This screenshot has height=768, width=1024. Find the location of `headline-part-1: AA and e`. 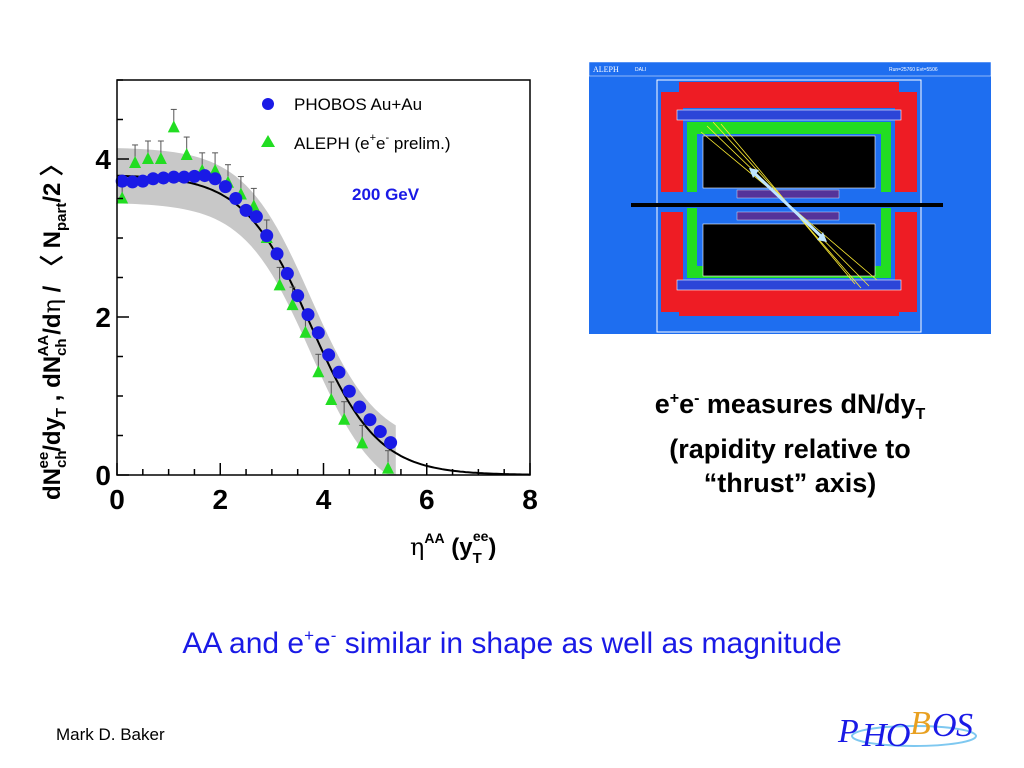

headline-part-1: AA and e is located at coordinates (243, 643).